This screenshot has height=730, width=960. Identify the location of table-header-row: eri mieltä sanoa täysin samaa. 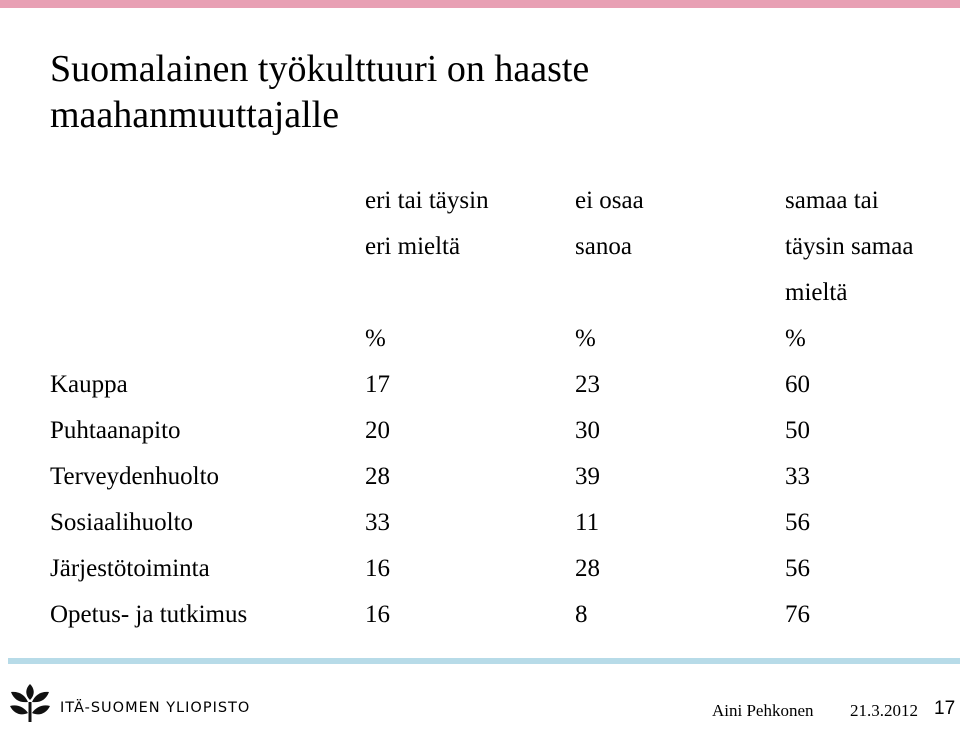
(505, 247).